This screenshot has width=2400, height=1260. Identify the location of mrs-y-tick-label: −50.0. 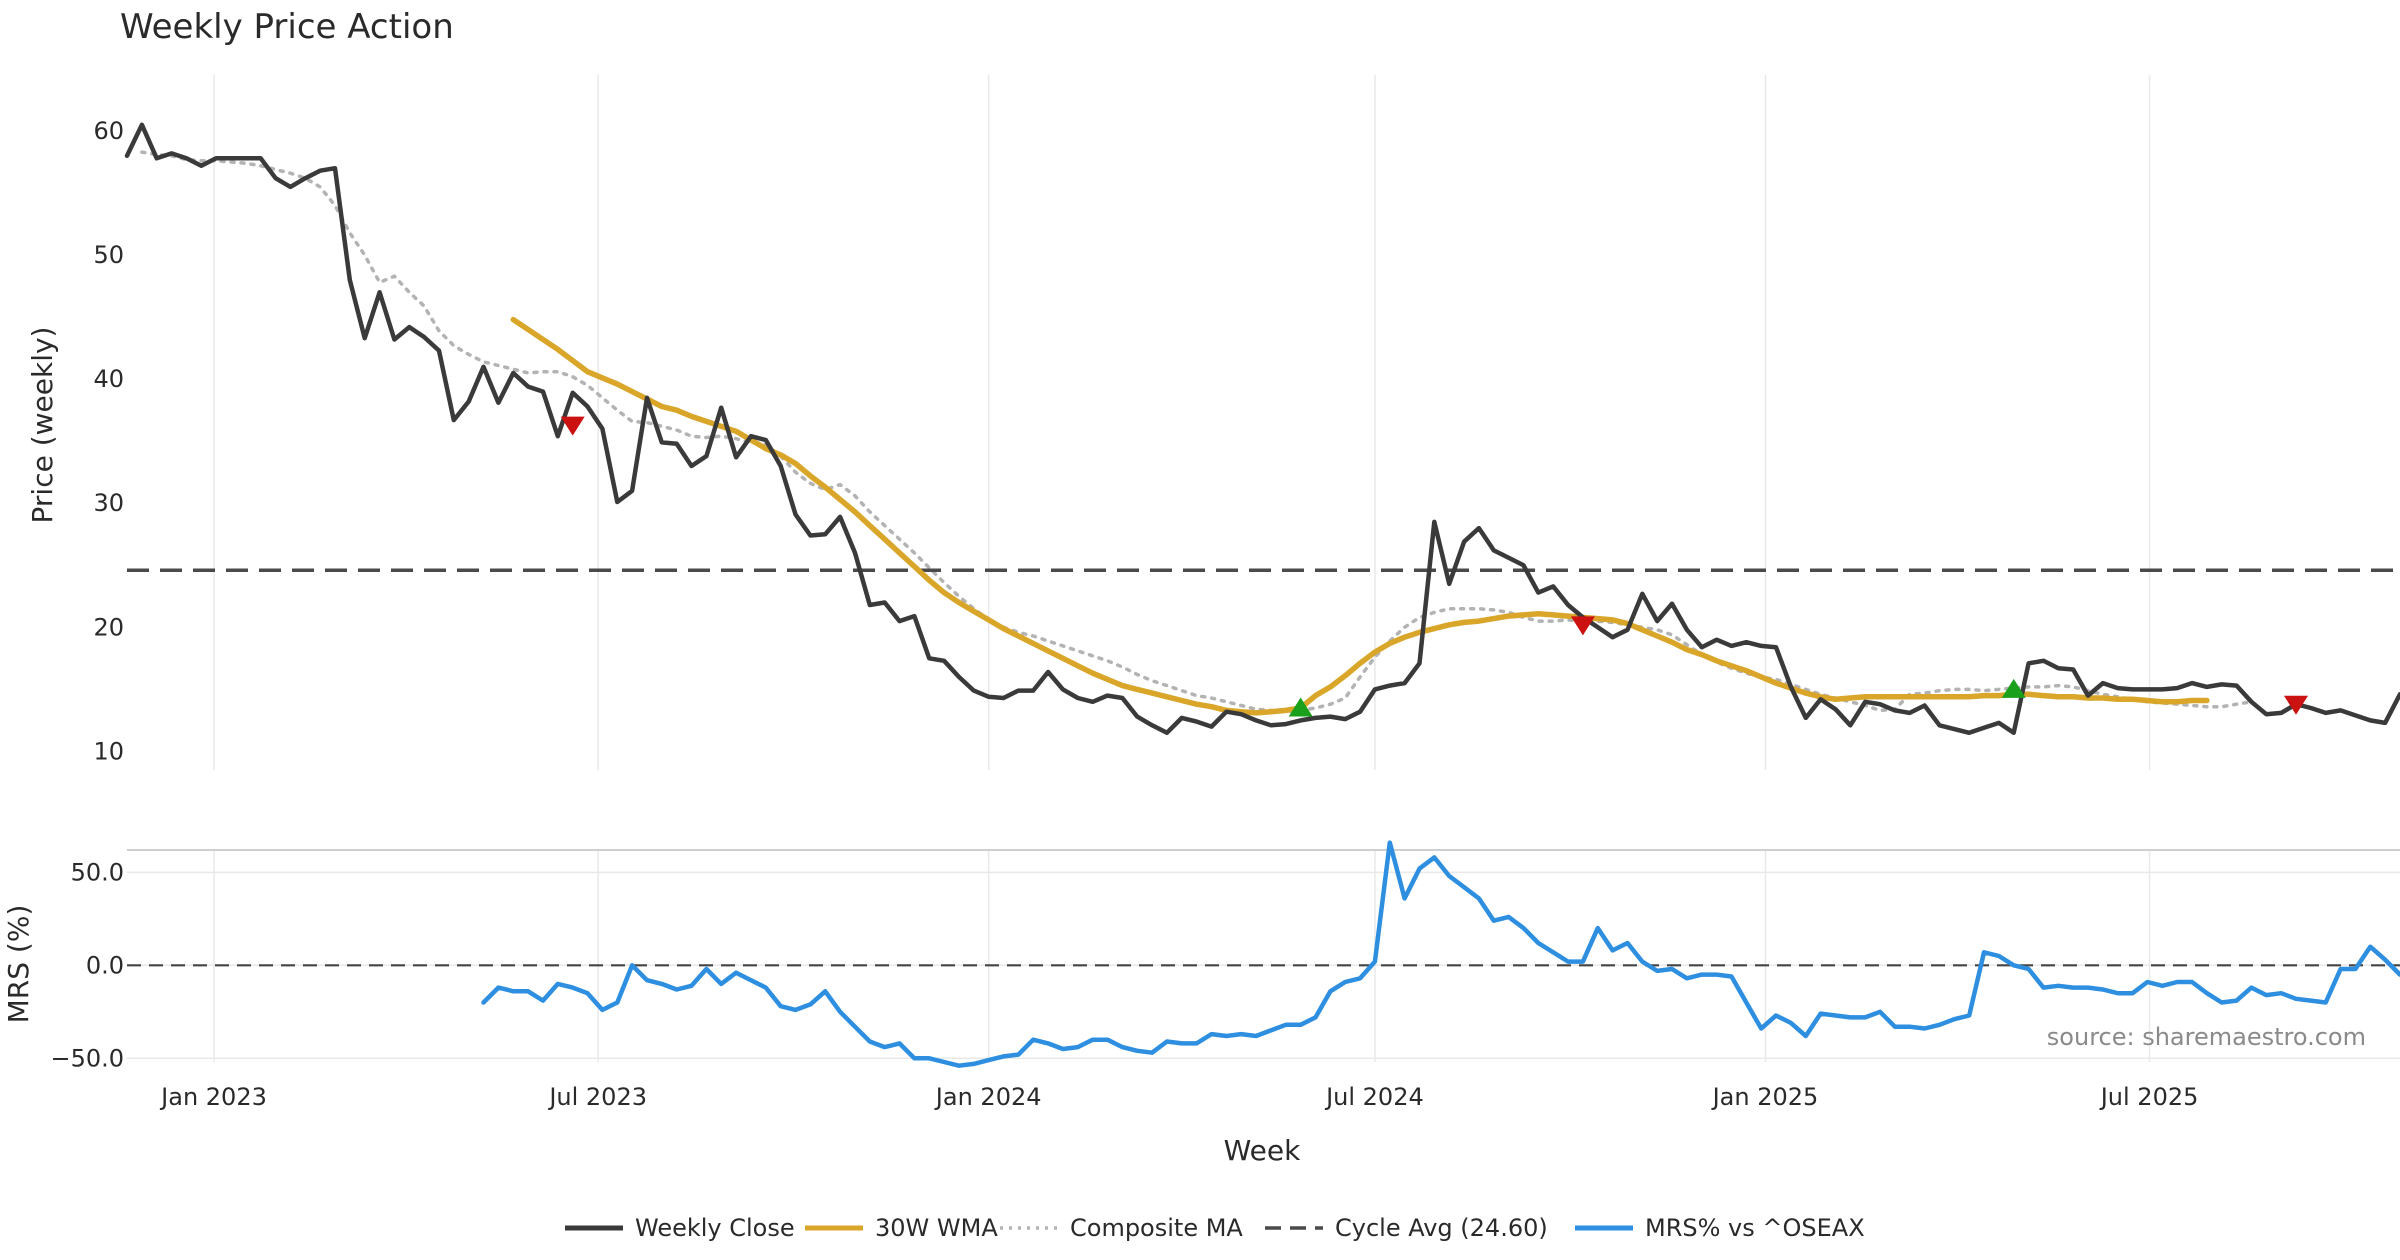
(87, 1058).